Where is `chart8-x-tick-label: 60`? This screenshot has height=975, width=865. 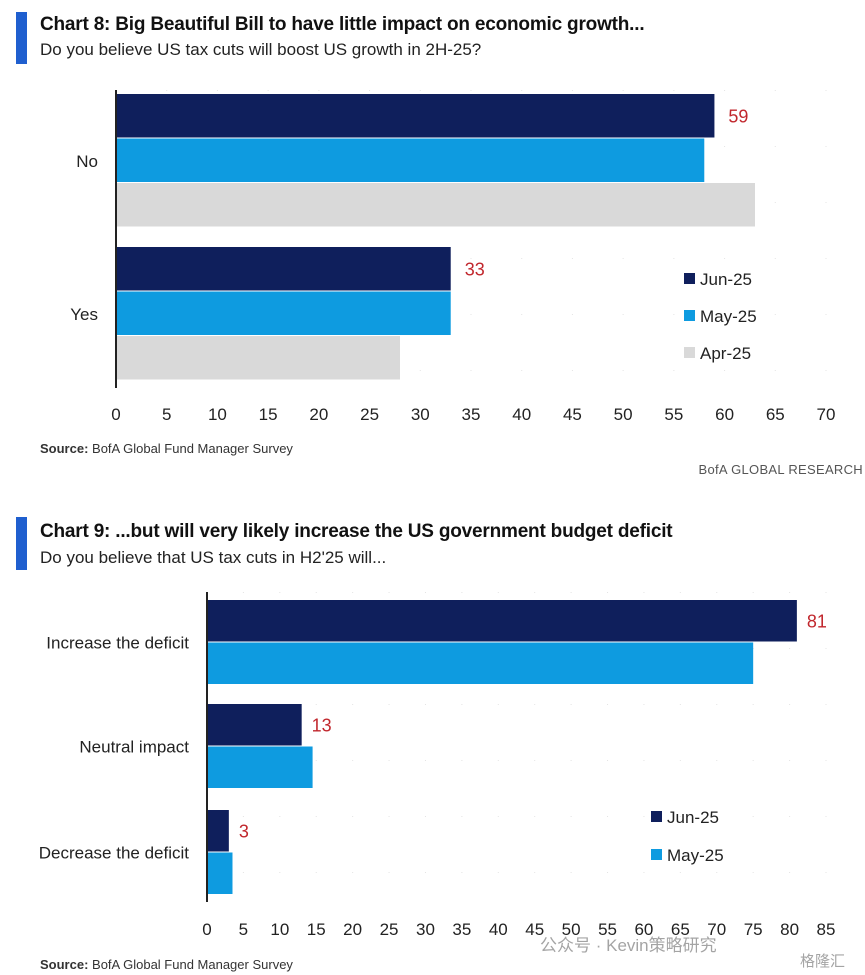
chart8-x-tick-label: 60 is located at coordinates (724, 414).